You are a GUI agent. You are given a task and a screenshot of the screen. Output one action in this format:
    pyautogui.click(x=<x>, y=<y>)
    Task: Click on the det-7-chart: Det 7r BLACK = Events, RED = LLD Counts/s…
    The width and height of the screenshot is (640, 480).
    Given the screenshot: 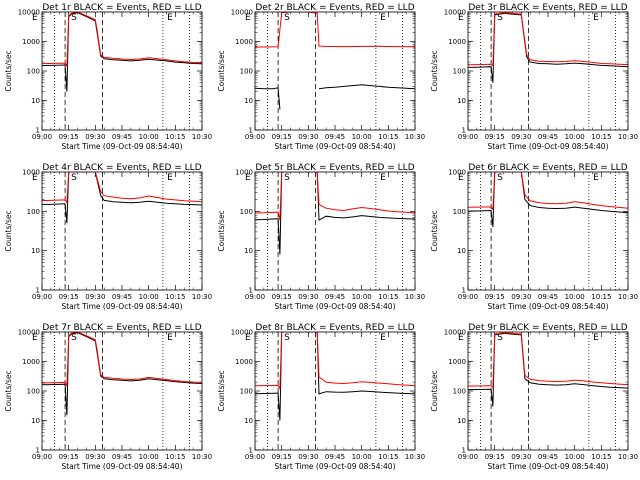 What is the action you would take?
    pyautogui.click(x=108, y=397)
    